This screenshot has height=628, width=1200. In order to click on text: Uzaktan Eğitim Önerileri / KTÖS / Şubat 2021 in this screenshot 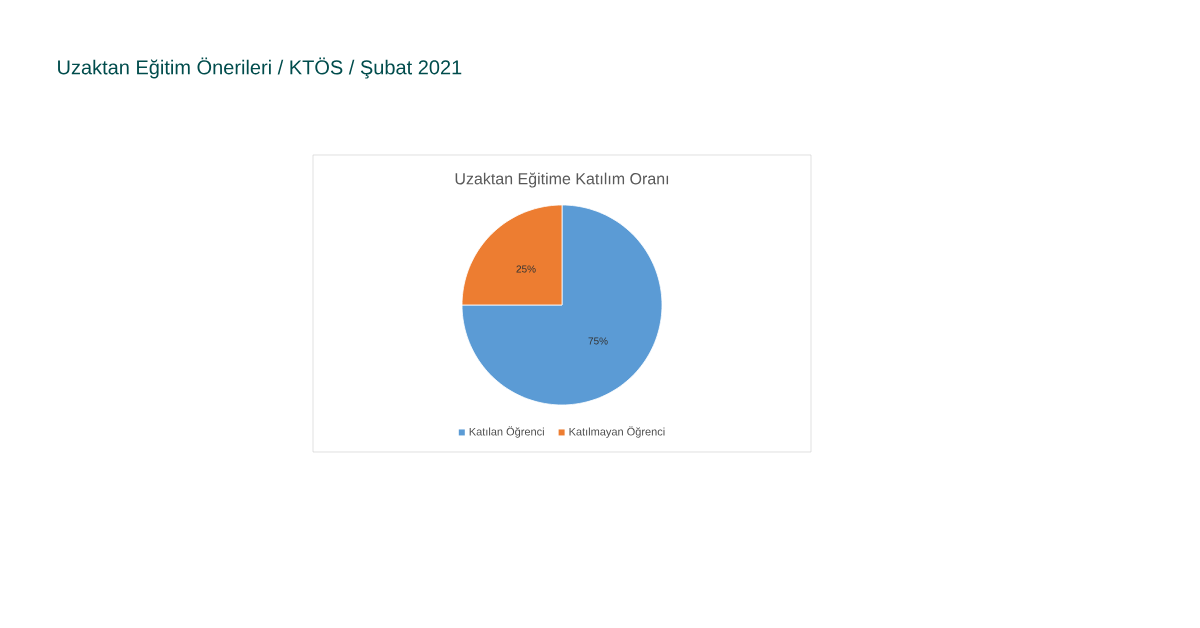, I will do `click(260, 68)`.